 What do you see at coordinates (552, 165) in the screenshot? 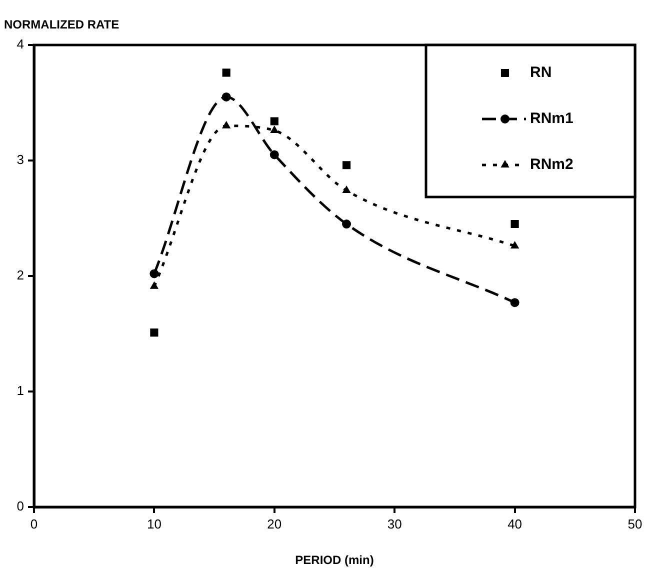
I see `legend-label: RNm2` at bounding box center [552, 165].